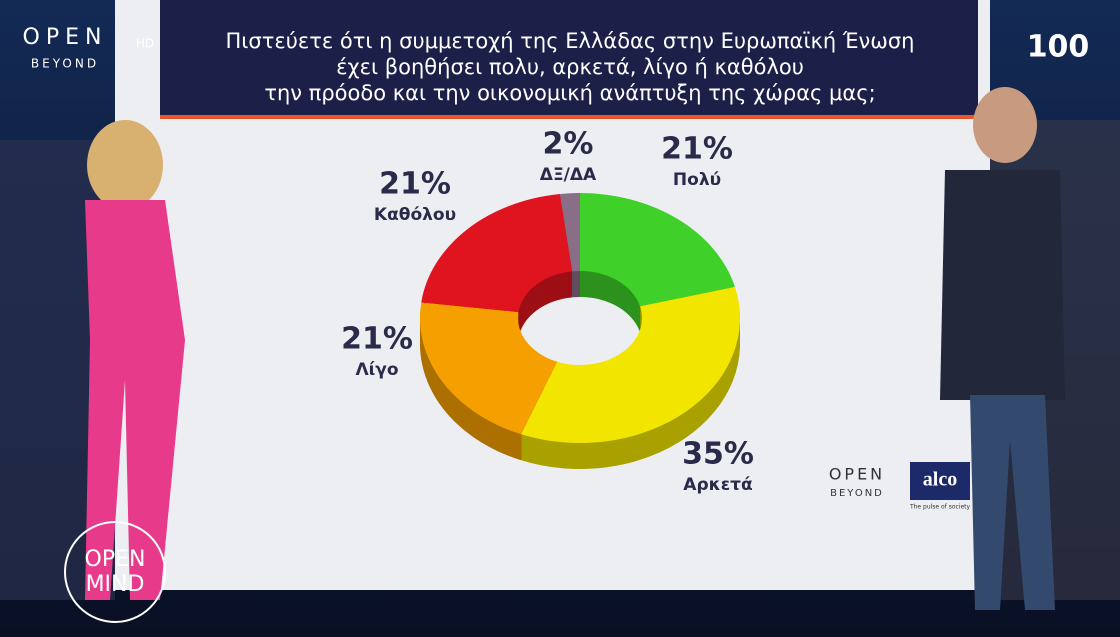 The height and width of the screenshot is (637, 1120). What do you see at coordinates (145, 44) in the screenshot?
I see `channel-hd: HD` at bounding box center [145, 44].